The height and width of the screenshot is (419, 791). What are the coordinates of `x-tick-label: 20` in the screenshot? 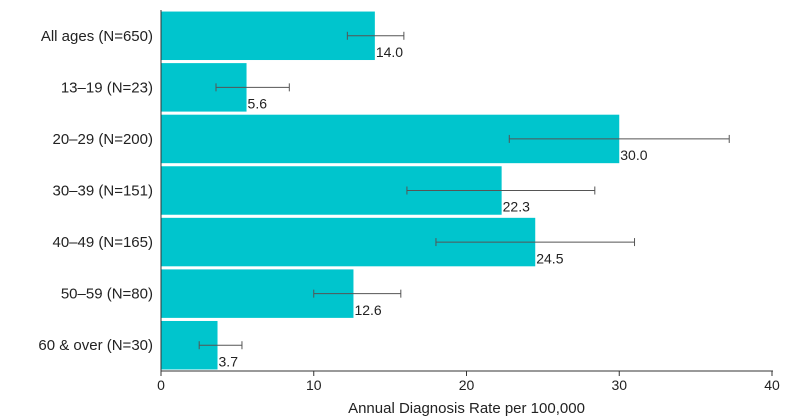 It's located at (467, 385).